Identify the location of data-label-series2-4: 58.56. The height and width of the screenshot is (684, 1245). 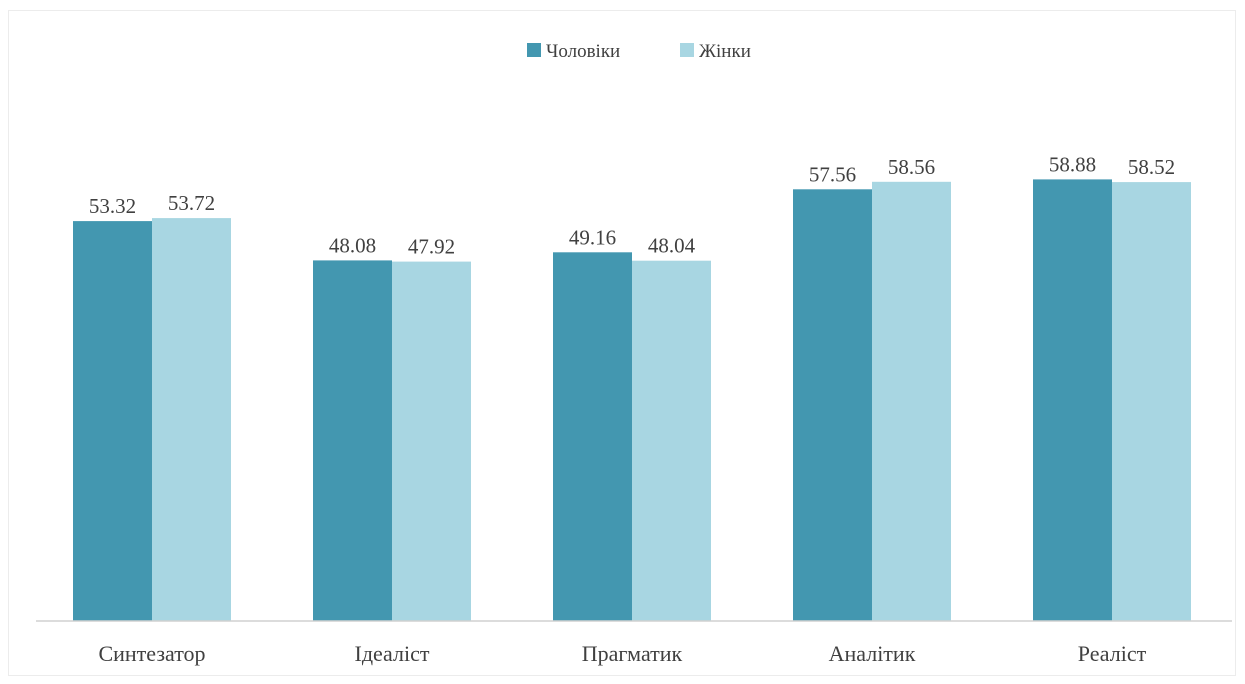
(911, 167).